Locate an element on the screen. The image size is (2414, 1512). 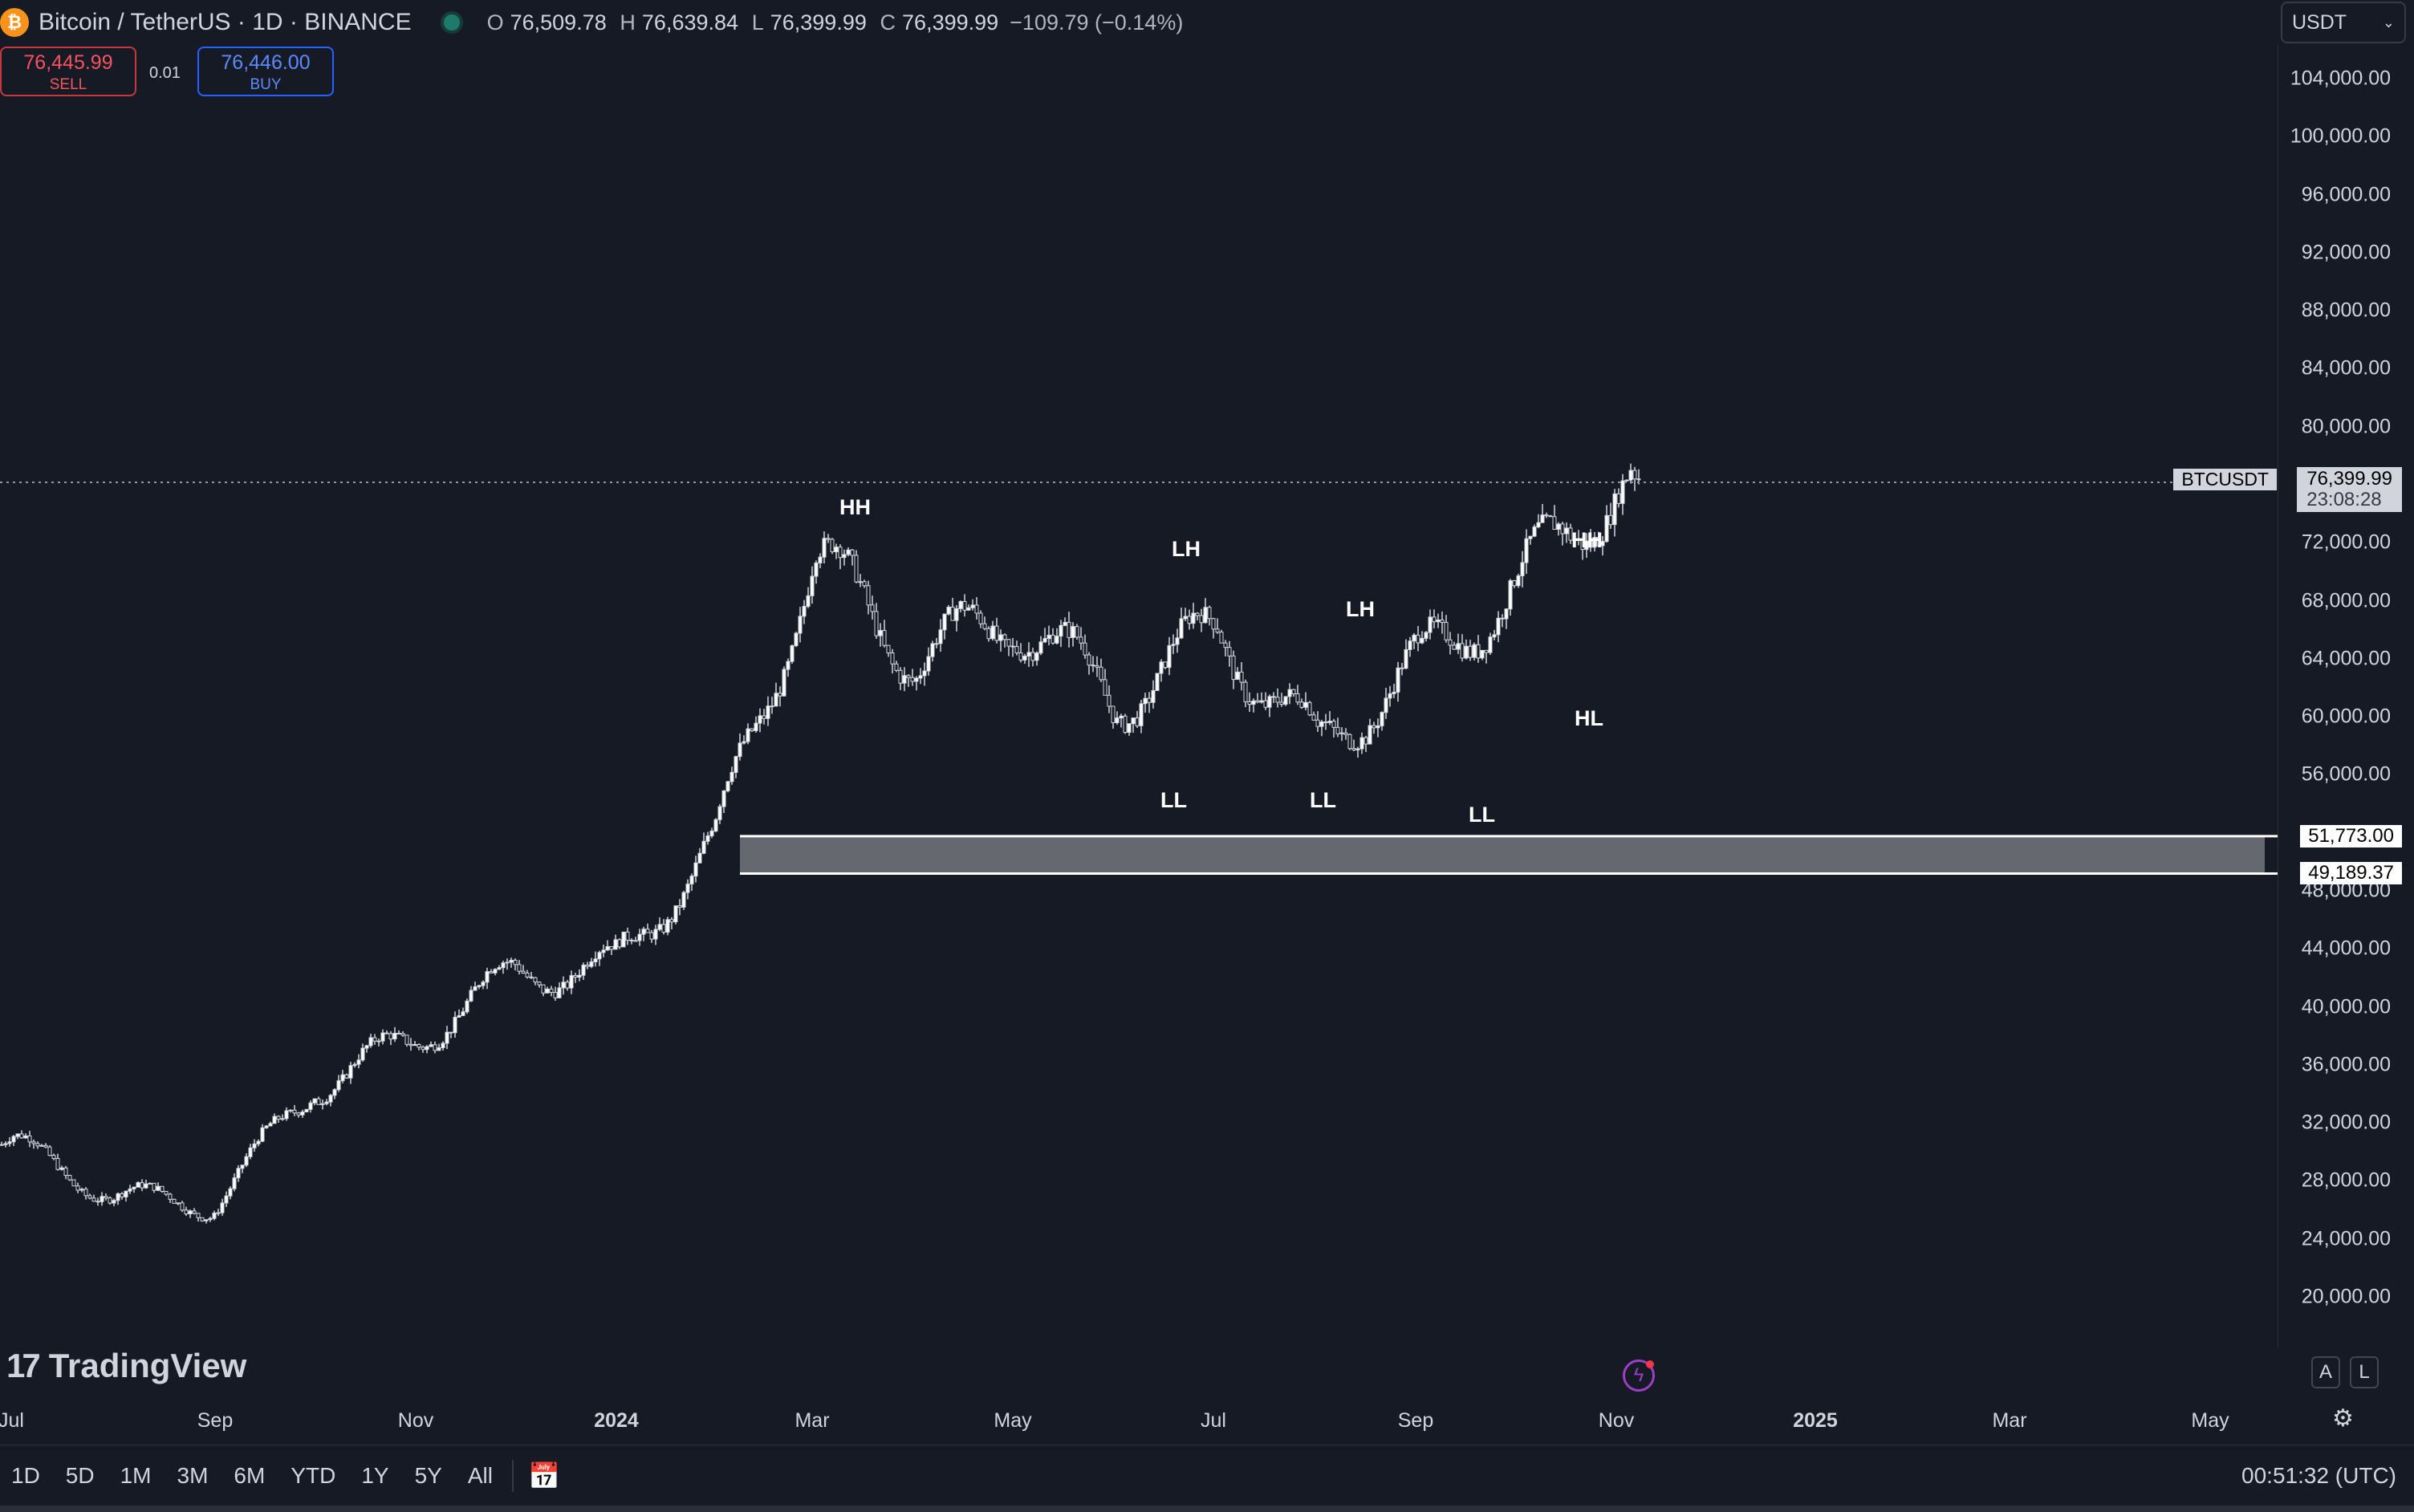
symbol-title: Bitcoin / TetherUS · 1D · BINANCE is located at coordinates (226, 22).